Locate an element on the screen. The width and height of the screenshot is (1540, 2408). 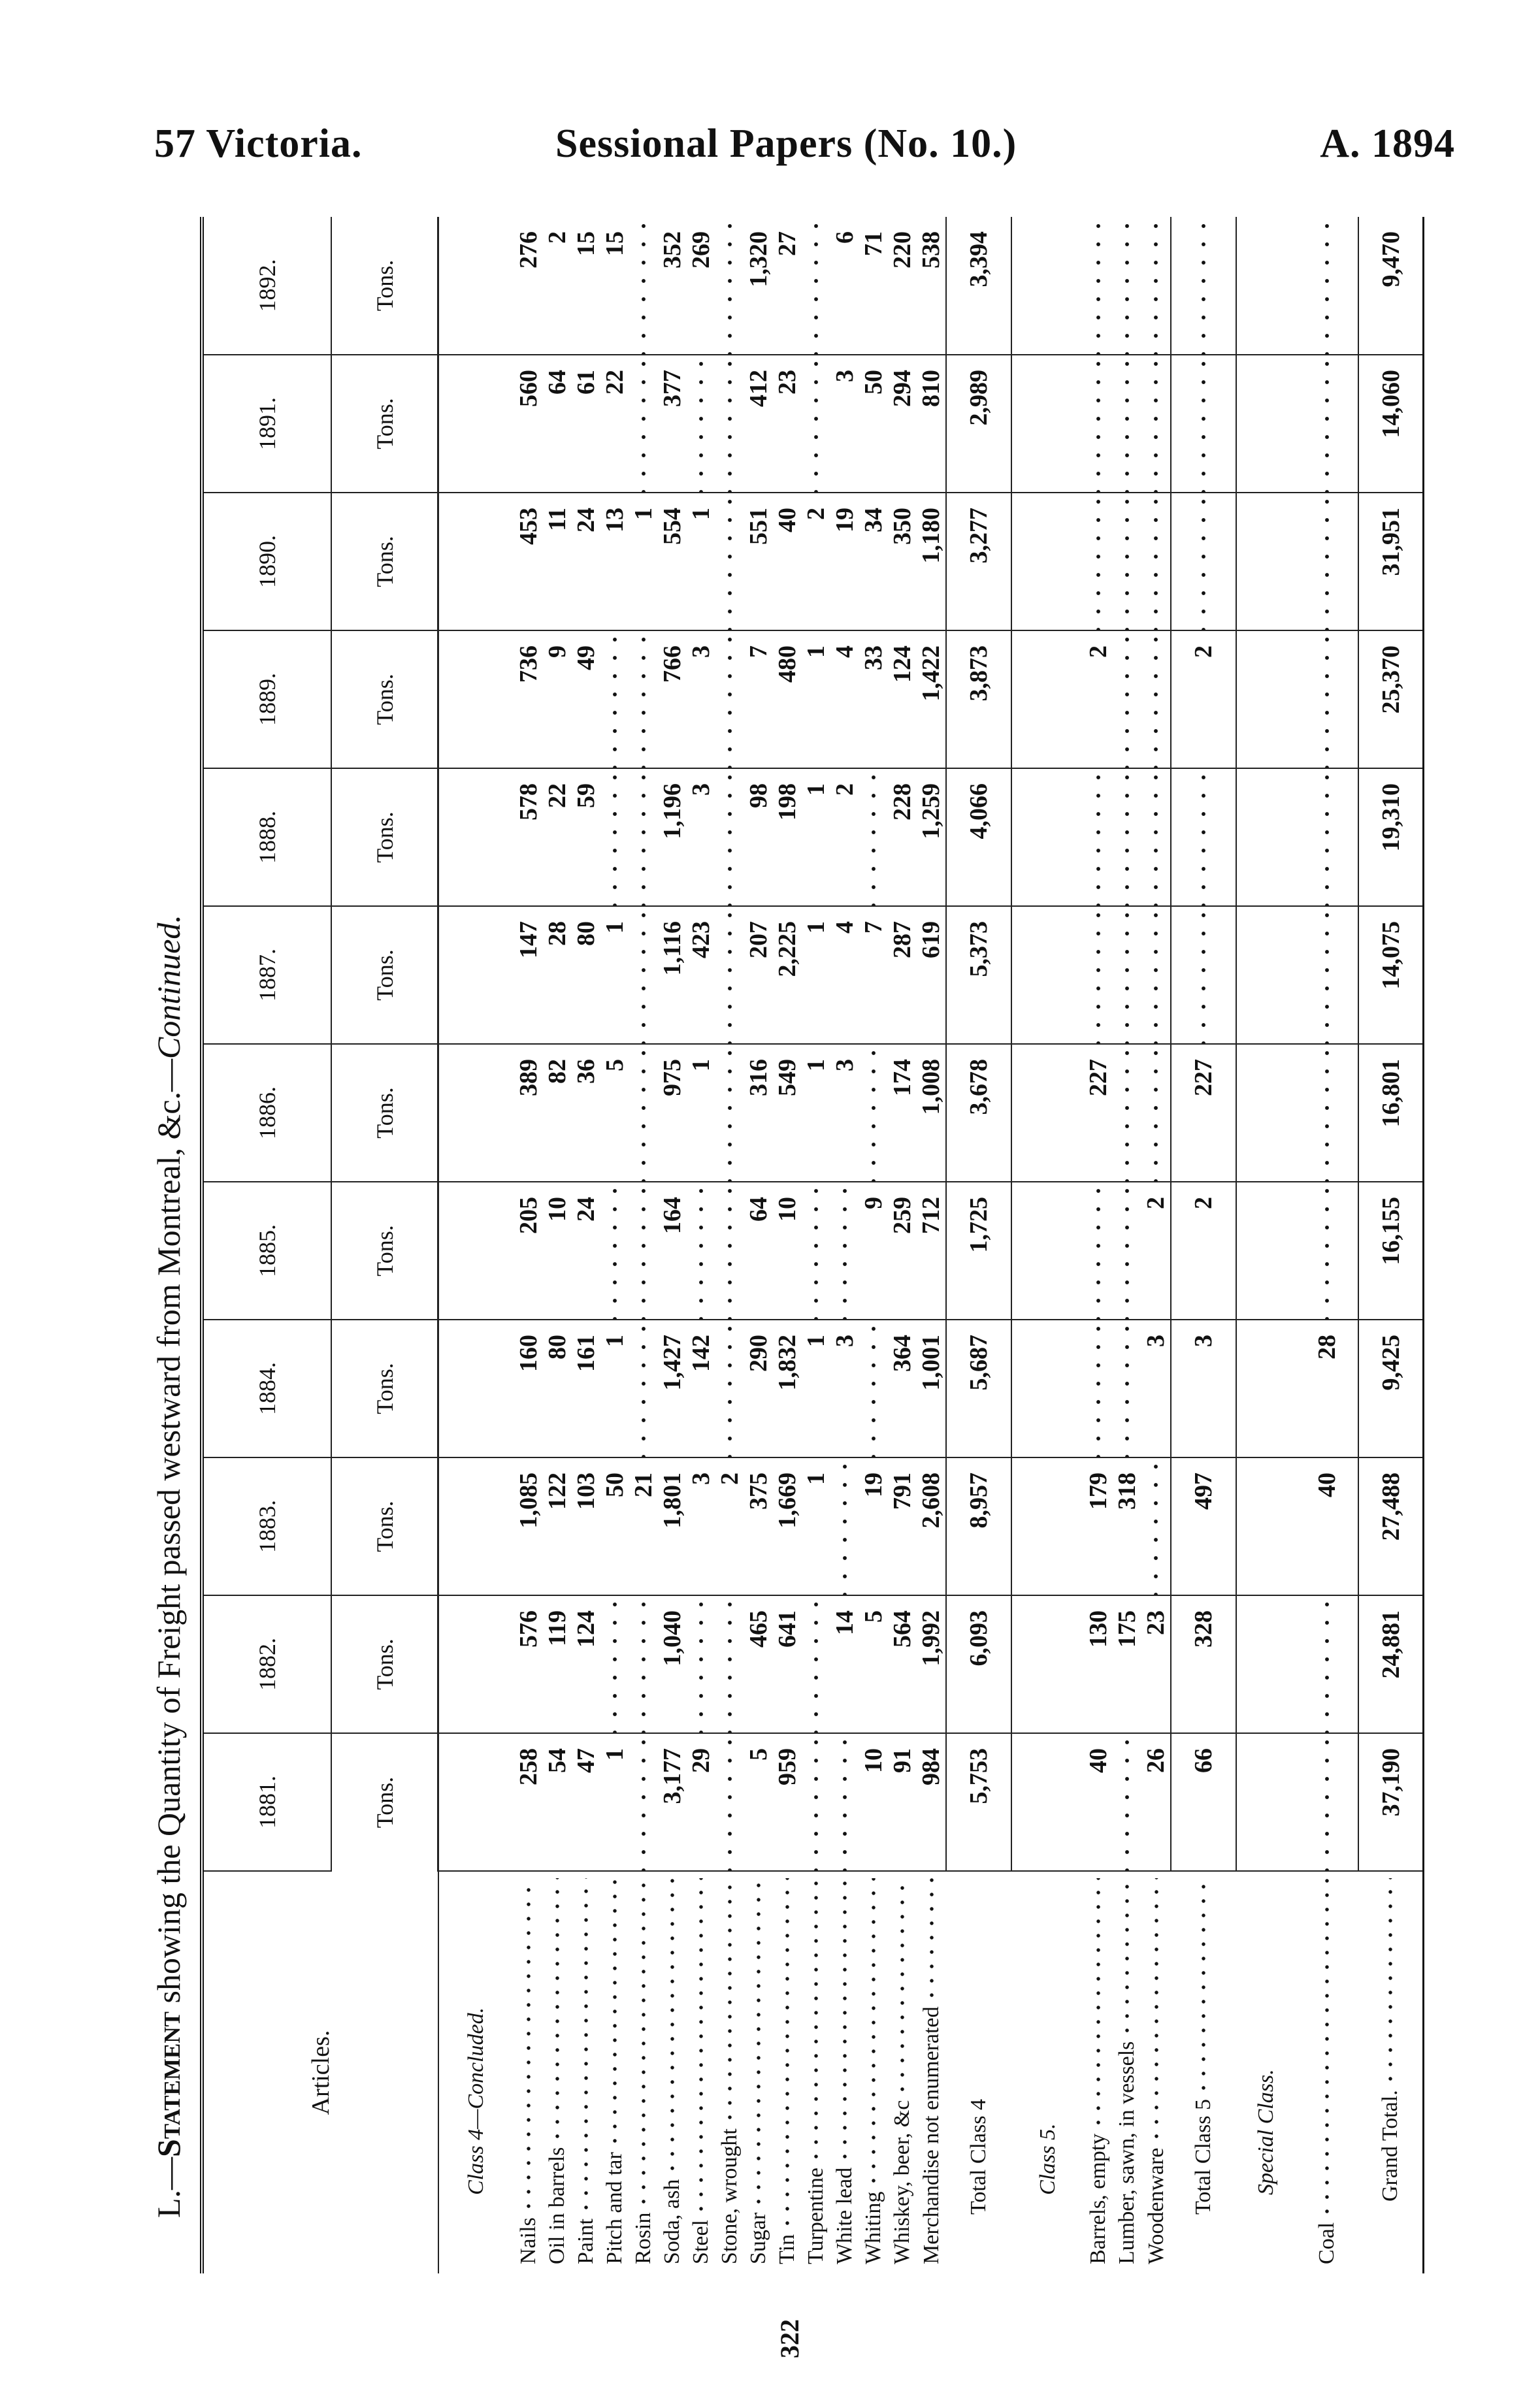
value-cell: 124 is located at coordinates (902, 699).